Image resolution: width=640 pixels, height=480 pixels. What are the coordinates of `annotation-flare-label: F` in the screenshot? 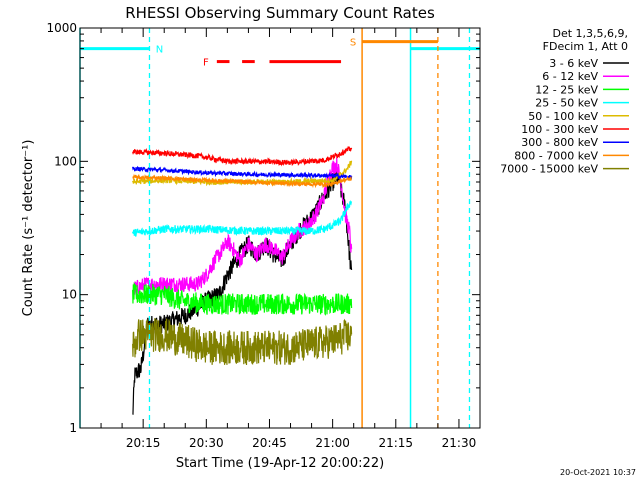 It's located at (206, 63).